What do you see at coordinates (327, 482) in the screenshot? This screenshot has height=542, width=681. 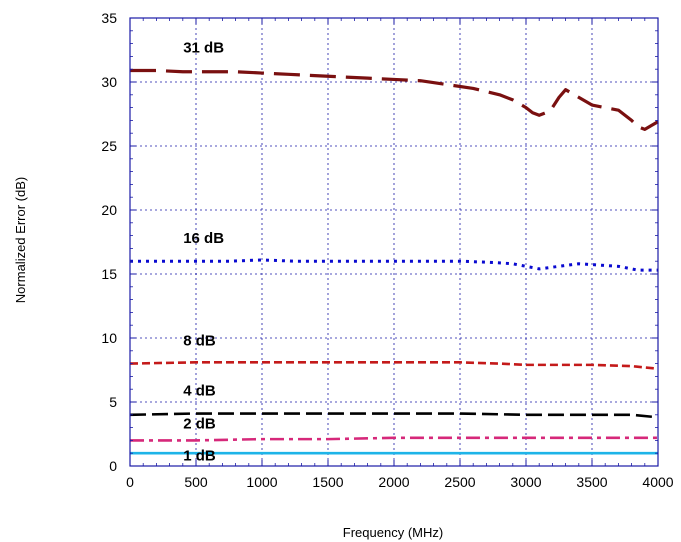 I see `x-tick-label: 1500` at bounding box center [327, 482].